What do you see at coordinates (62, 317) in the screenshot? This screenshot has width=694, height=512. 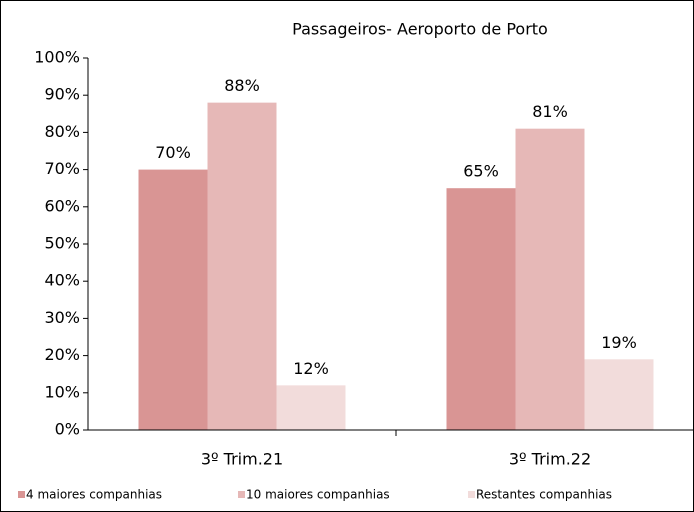 I see `y-tick-label: 30%` at bounding box center [62, 317].